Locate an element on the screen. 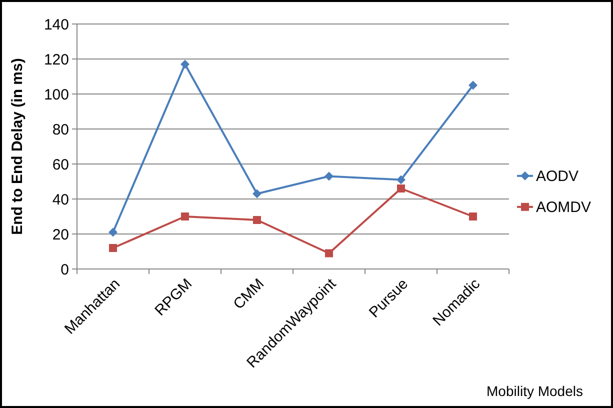 Image resolution: width=613 pixels, height=408 pixels. y-tick-label: 60 is located at coordinates (60, 165).